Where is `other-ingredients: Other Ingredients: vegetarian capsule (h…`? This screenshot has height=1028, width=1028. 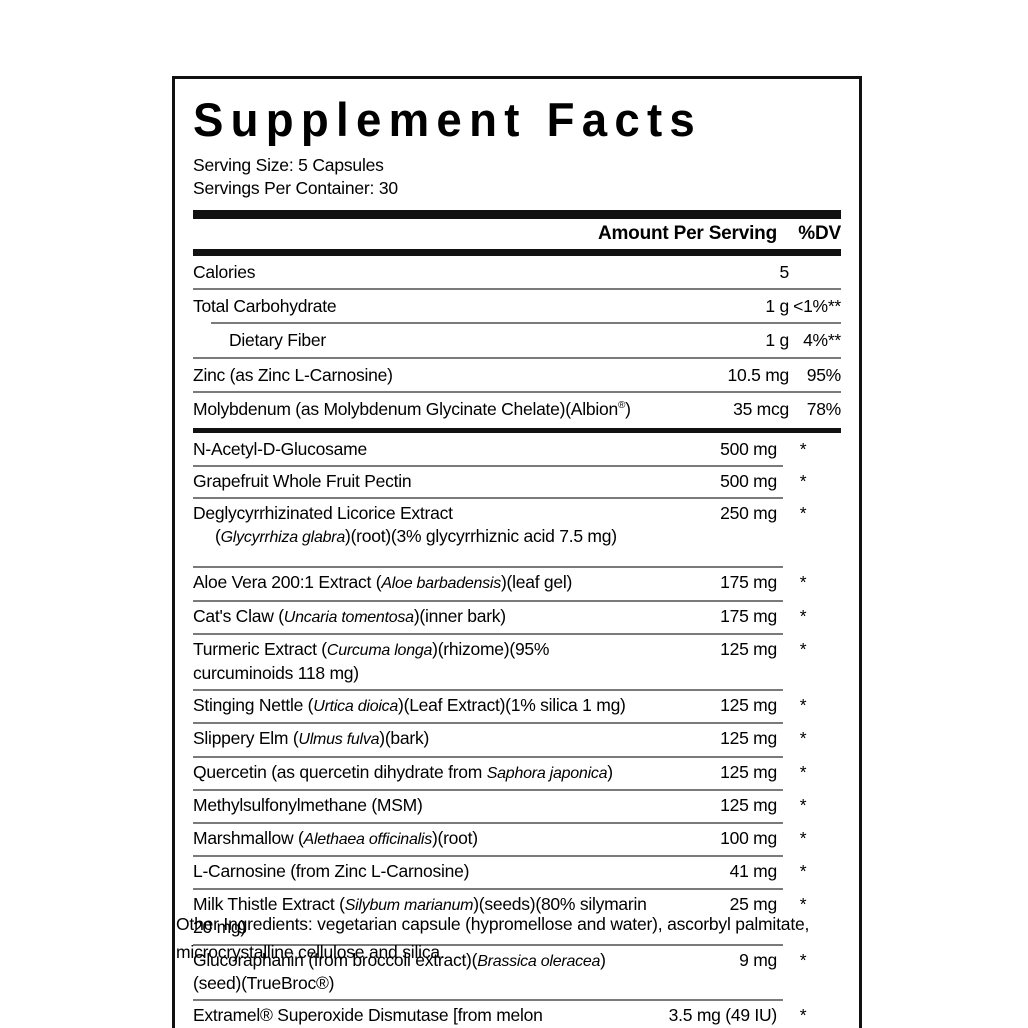
other-ingredients: Other Ingredients: vegetarian capsule (h… is located at coordinates (493, 938).